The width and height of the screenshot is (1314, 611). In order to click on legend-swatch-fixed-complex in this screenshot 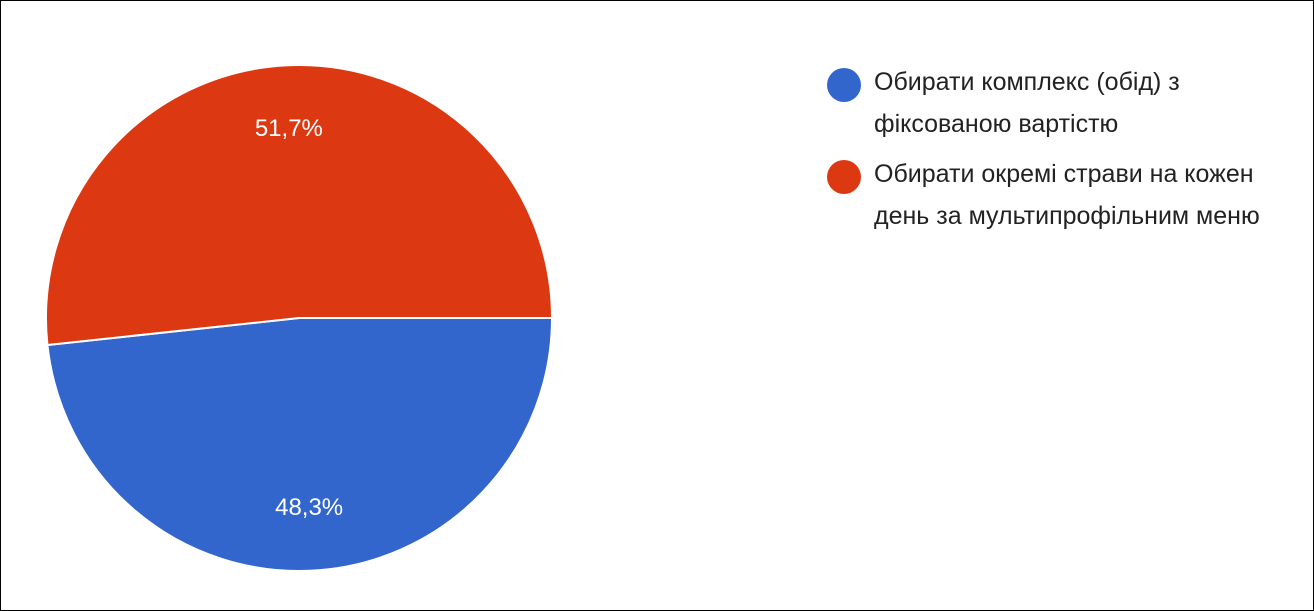, I will do `click(844, 85)`.